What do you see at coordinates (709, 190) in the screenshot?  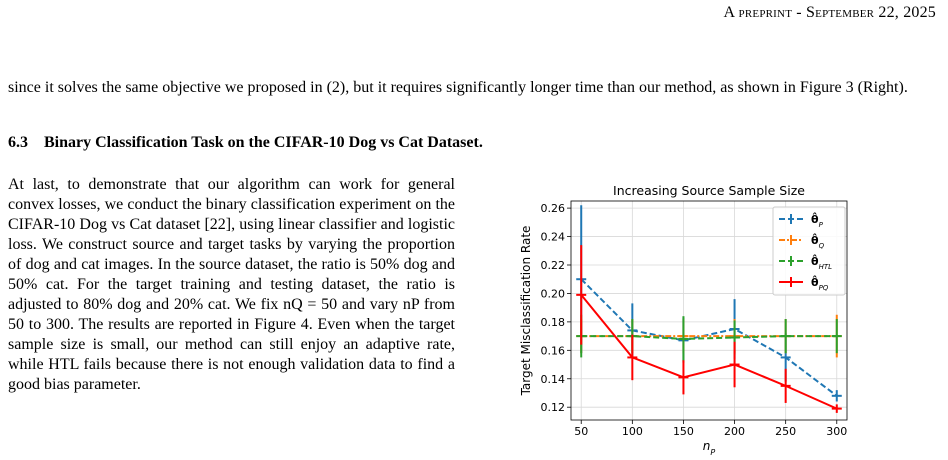 I see `chart-title: Increasing Source Sample Size` at bounding box center [709, 190].